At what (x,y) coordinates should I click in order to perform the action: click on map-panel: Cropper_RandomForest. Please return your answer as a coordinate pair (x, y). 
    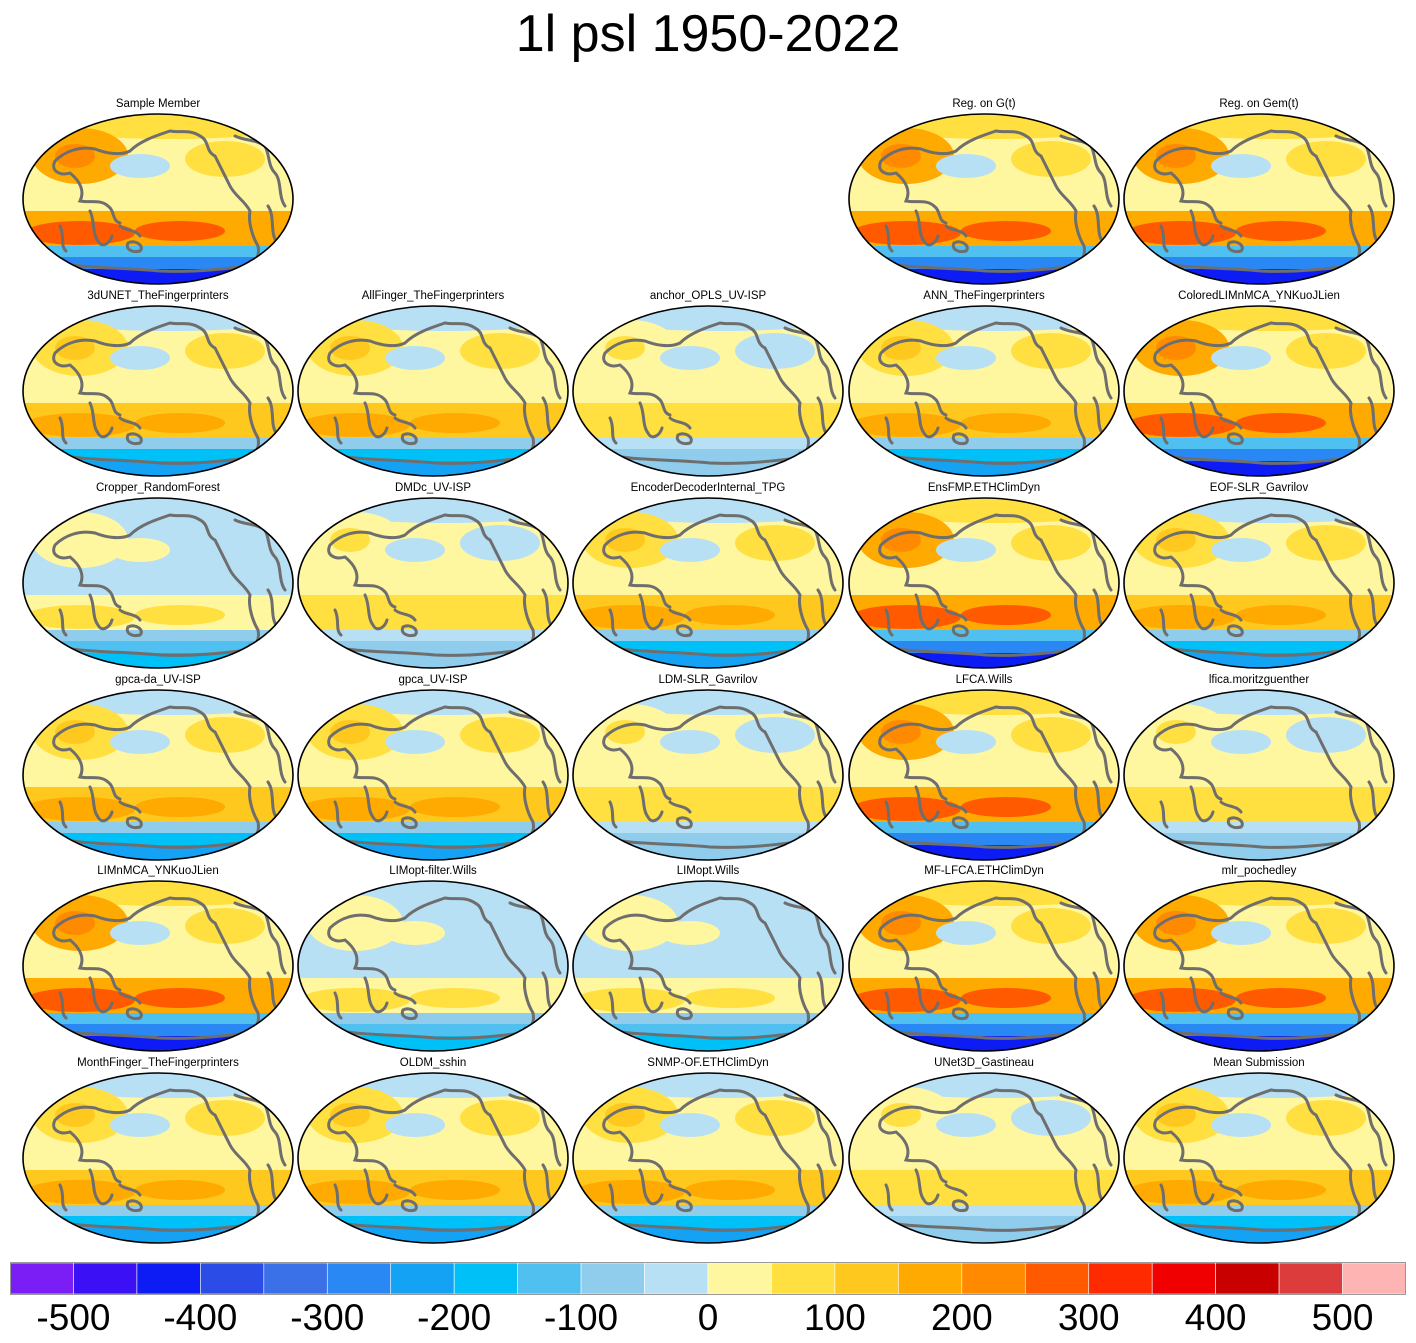
    Looking at the image, I should click on (158, 576).